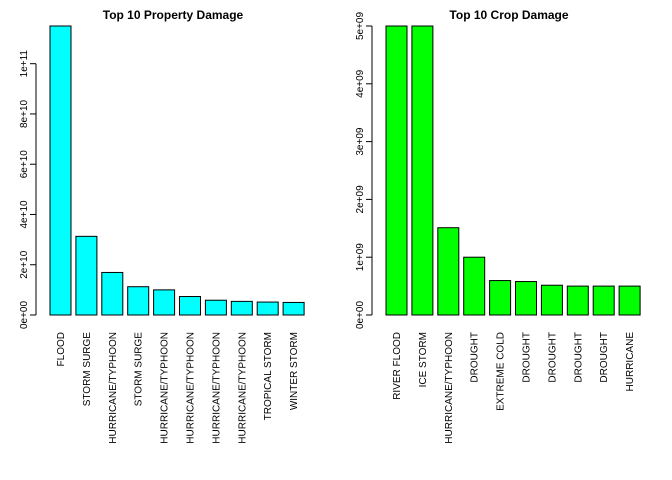 This screenshot has width=672, height=480. I want to click on y-tick-label: 4e+10, so click(24, 214).